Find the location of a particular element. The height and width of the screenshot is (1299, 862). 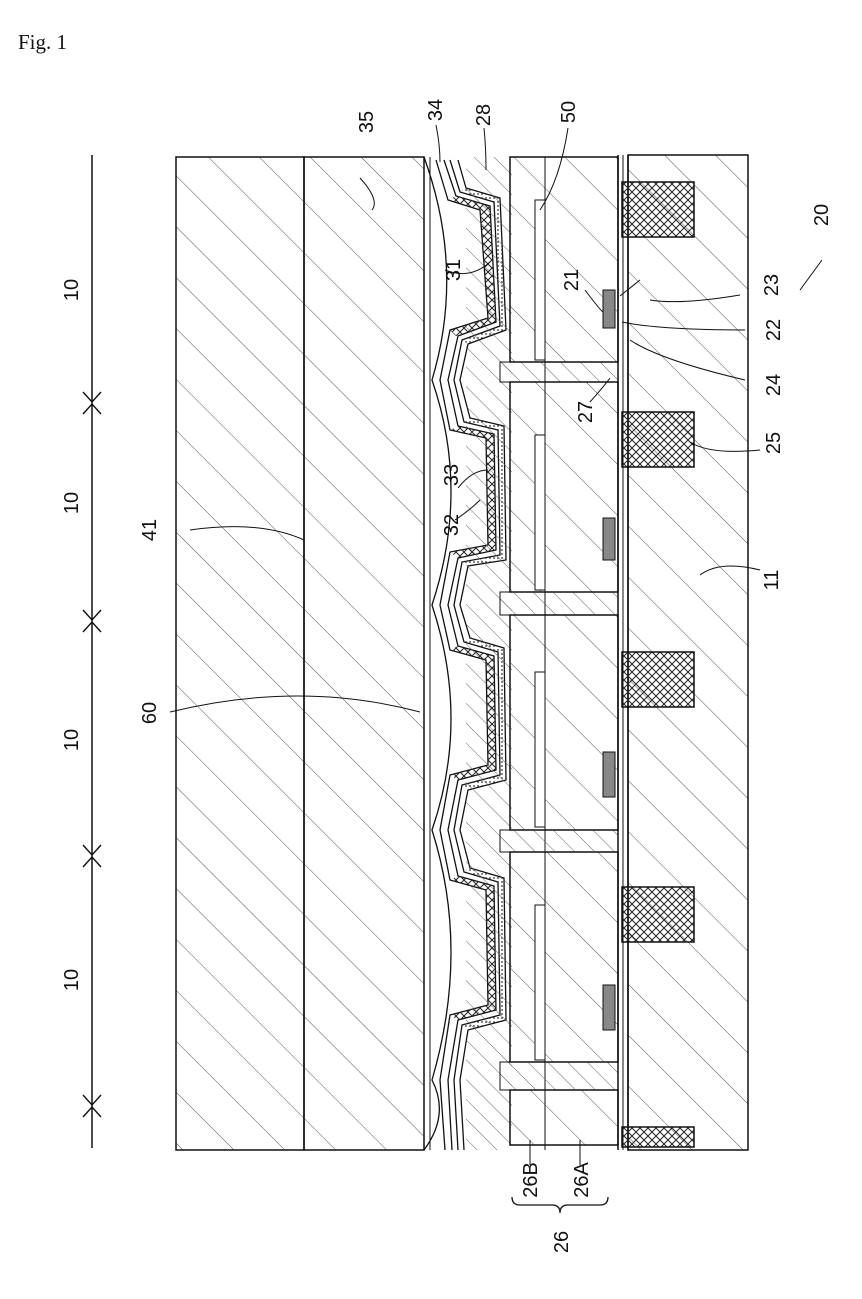

label-25: 25 is located at coordinates (774, 443).